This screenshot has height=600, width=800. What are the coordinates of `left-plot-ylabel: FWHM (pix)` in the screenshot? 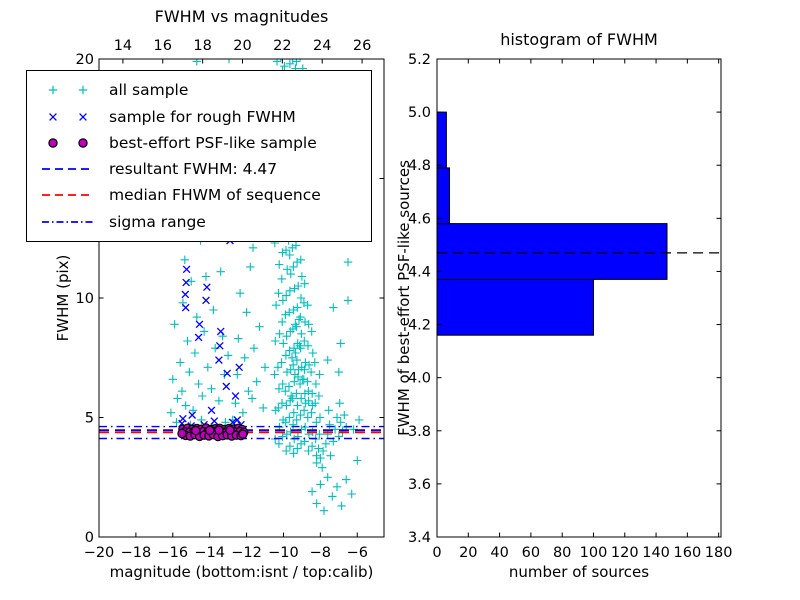 It's located at (63, 298).